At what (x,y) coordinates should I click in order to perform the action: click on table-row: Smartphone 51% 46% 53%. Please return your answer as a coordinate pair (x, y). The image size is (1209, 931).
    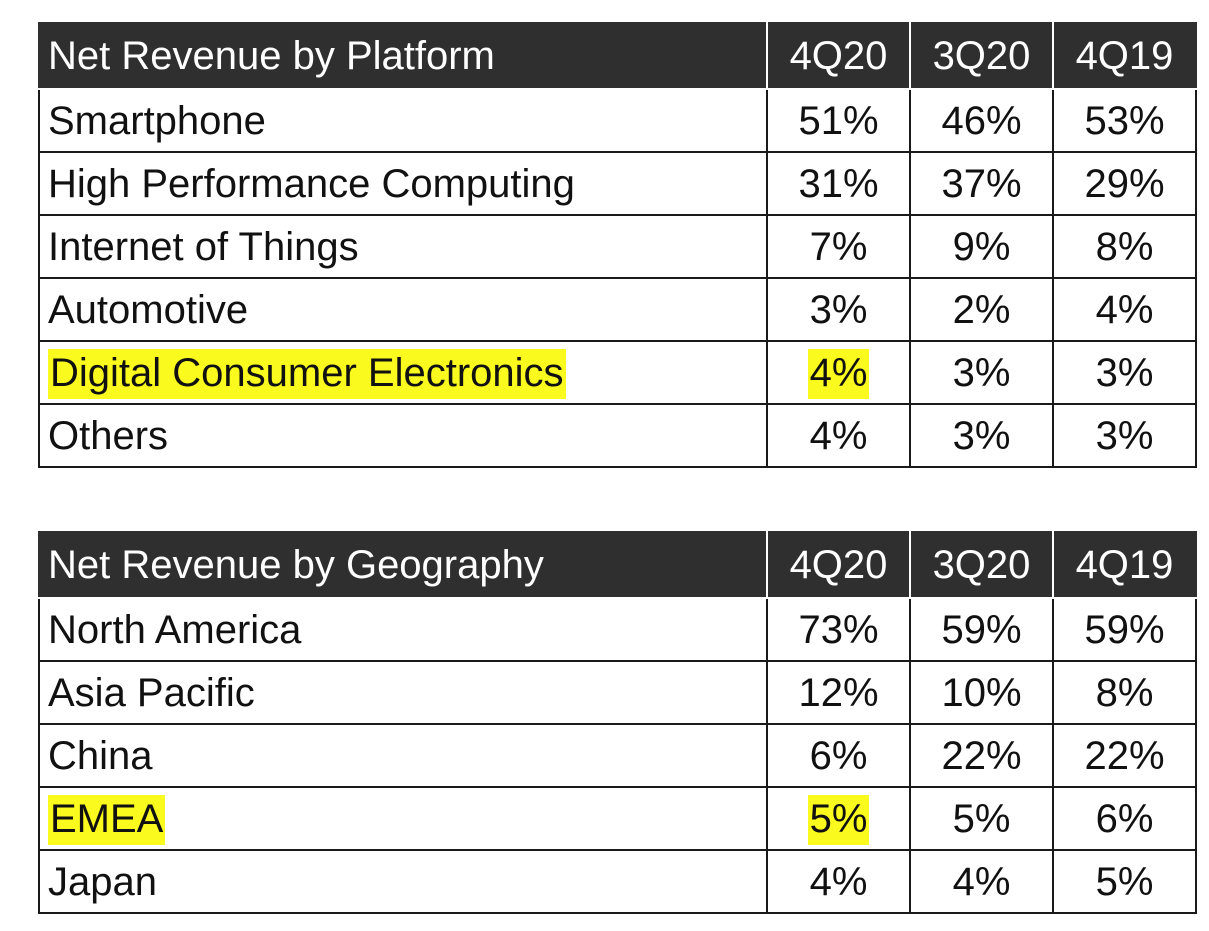
    Looking at the image, I should click on (617, 120).